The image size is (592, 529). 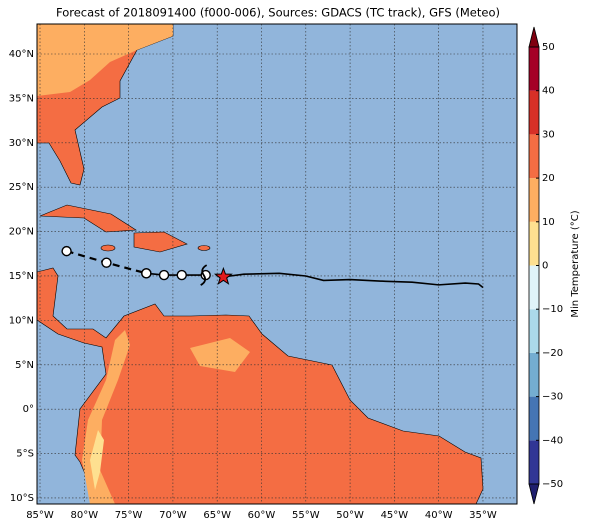 I want to click on hurricane-symbol, so click(x=204, y=275).